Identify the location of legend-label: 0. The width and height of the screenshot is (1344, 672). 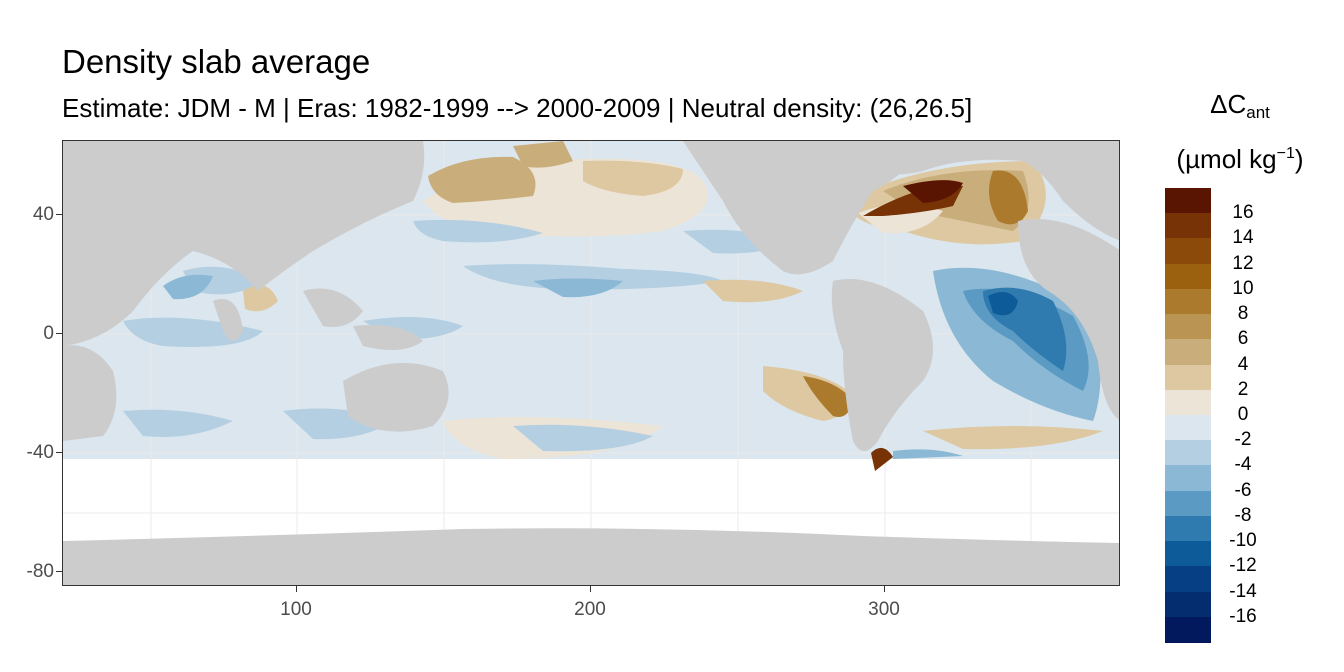
(1243, 414).